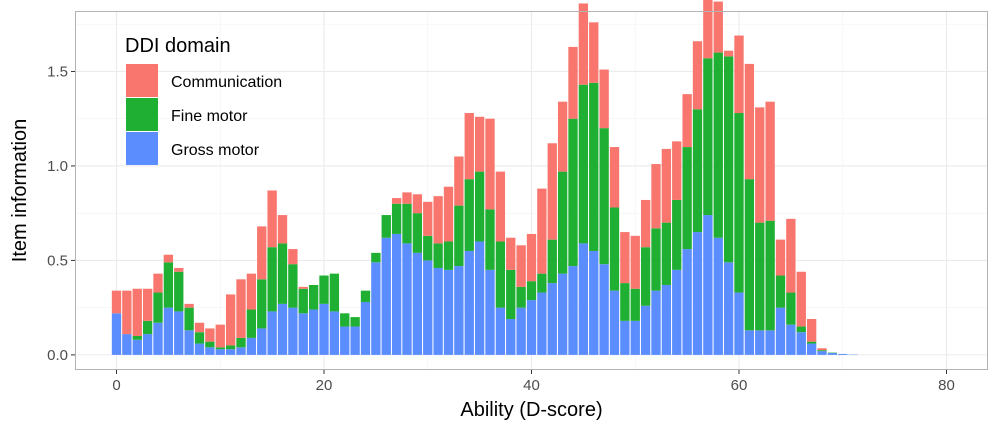  I want to click on legend-label: Communication, so click(226, 82).